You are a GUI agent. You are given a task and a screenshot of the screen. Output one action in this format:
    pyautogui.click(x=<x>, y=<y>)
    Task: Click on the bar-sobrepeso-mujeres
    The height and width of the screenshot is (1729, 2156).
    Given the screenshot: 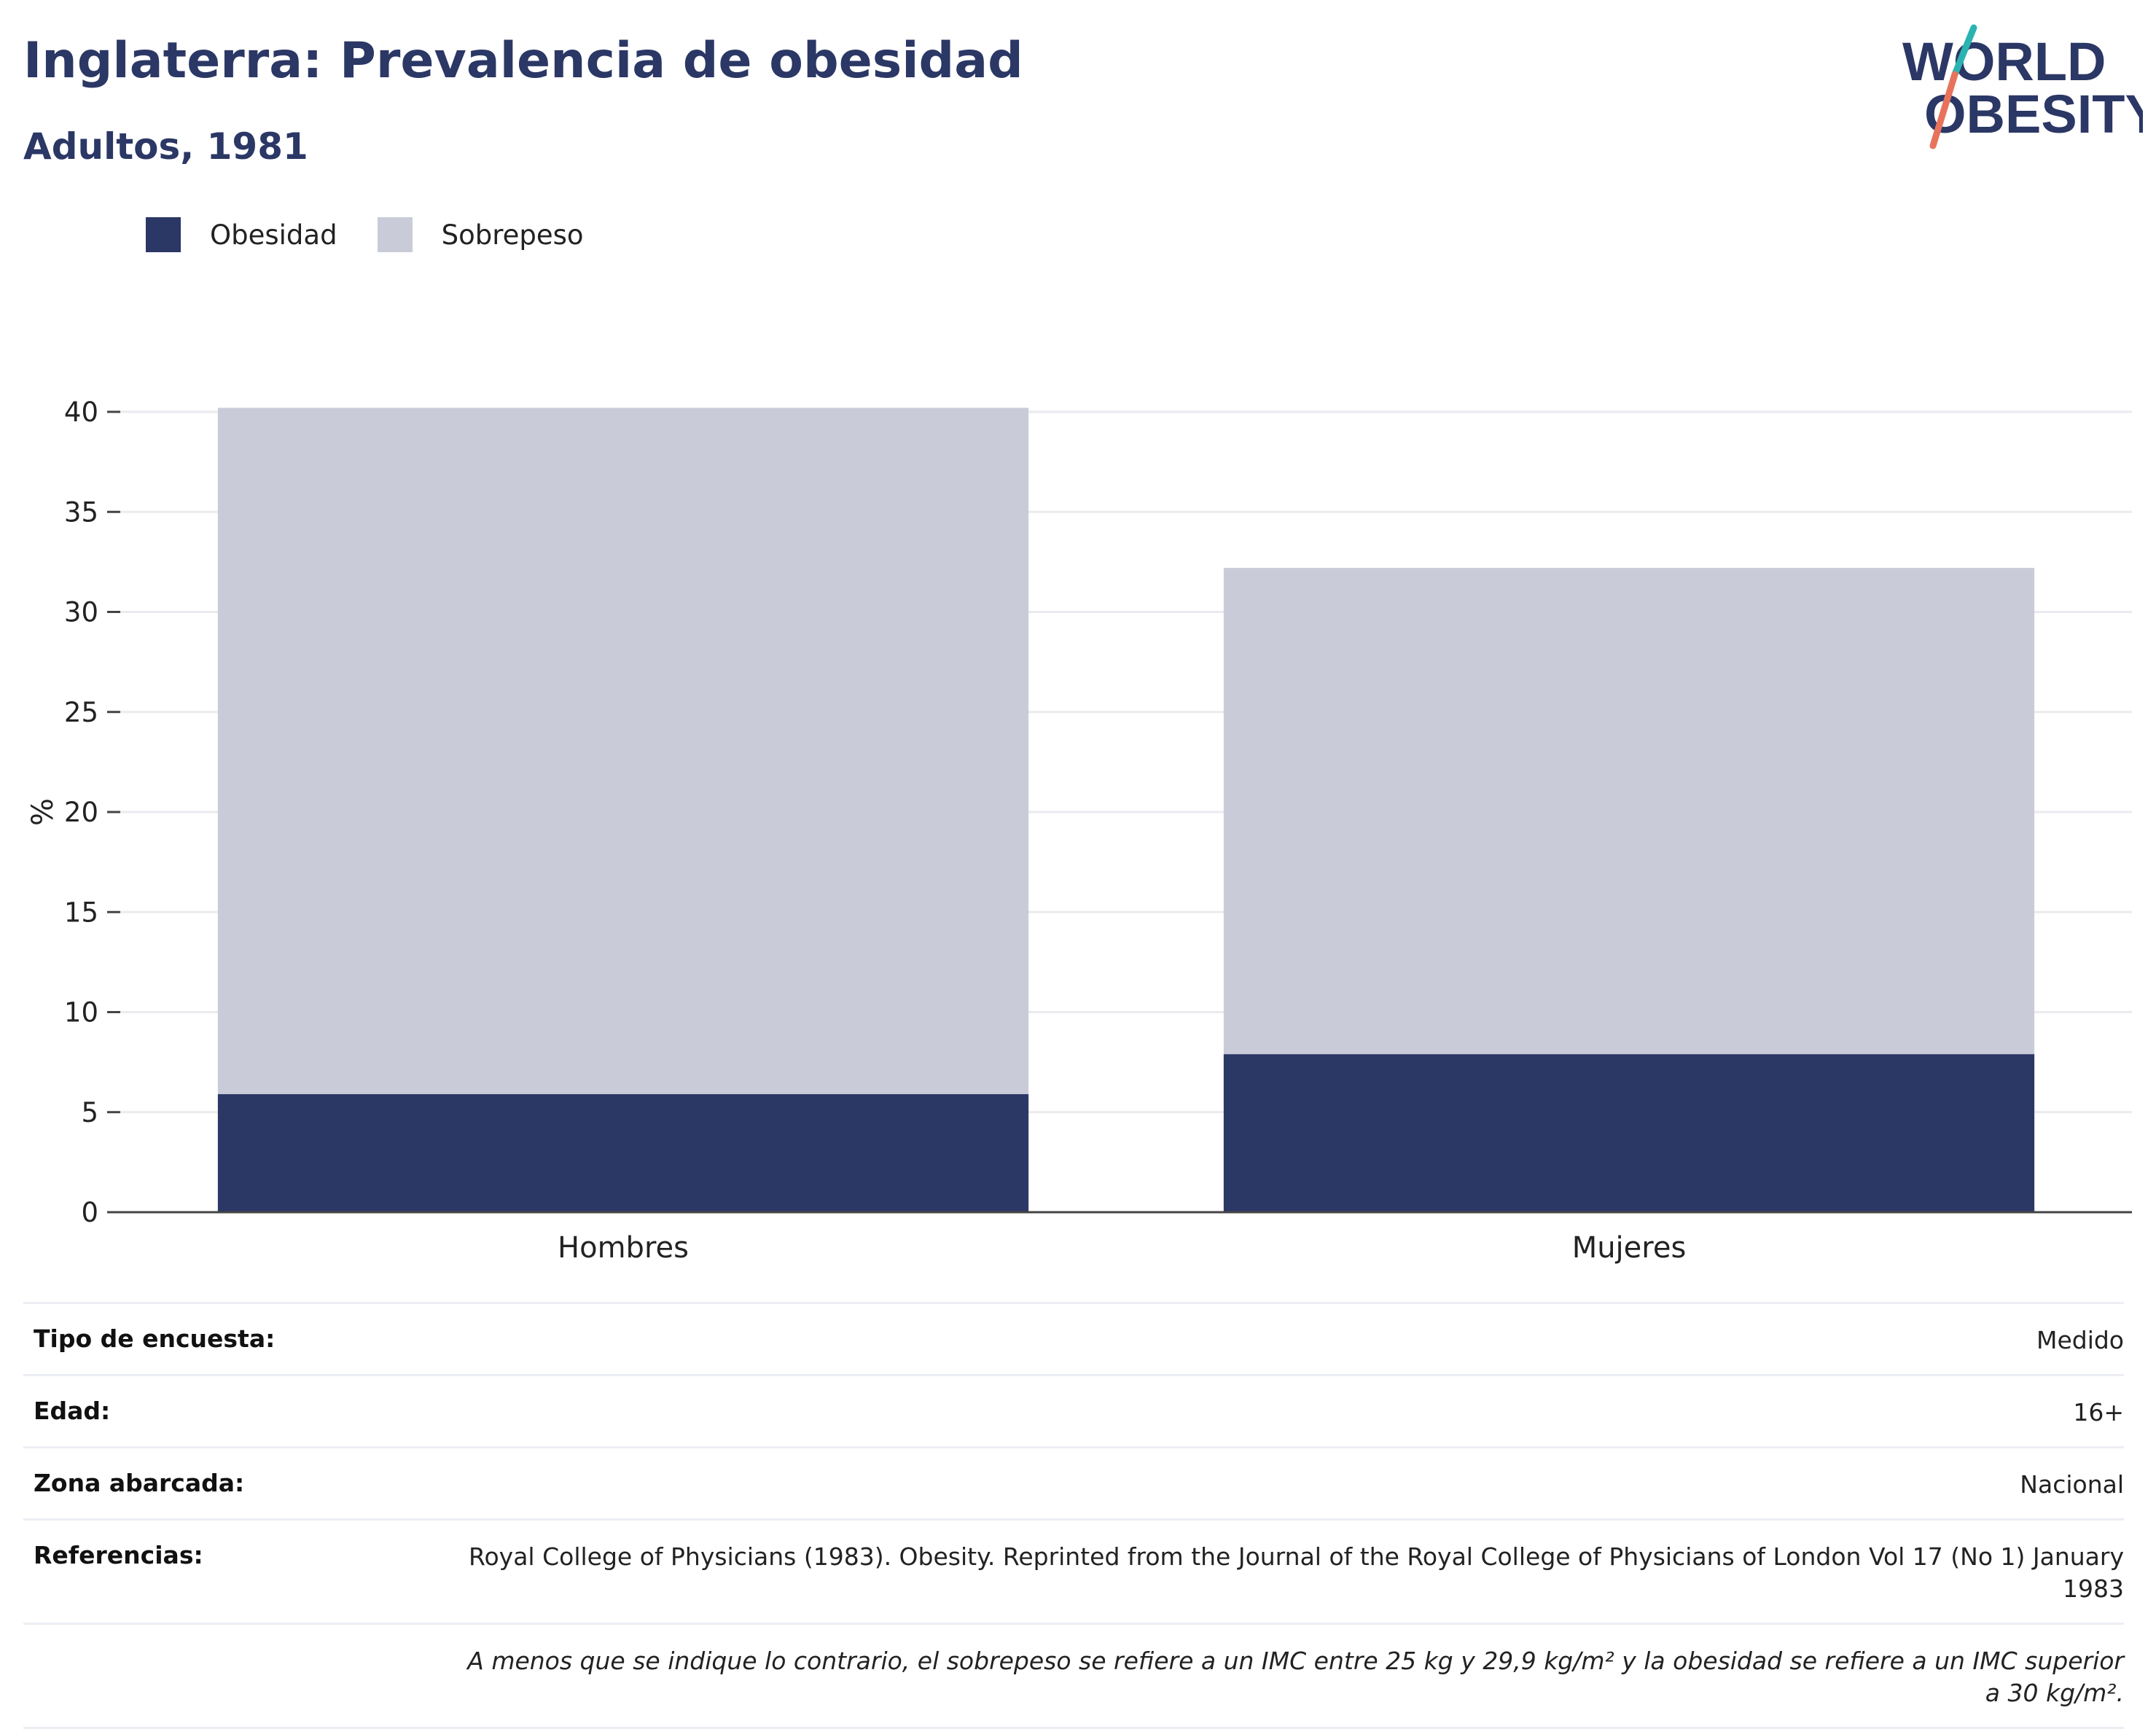 What is the action you would take?
    pyautogui.click(x=1629, y=811)
    